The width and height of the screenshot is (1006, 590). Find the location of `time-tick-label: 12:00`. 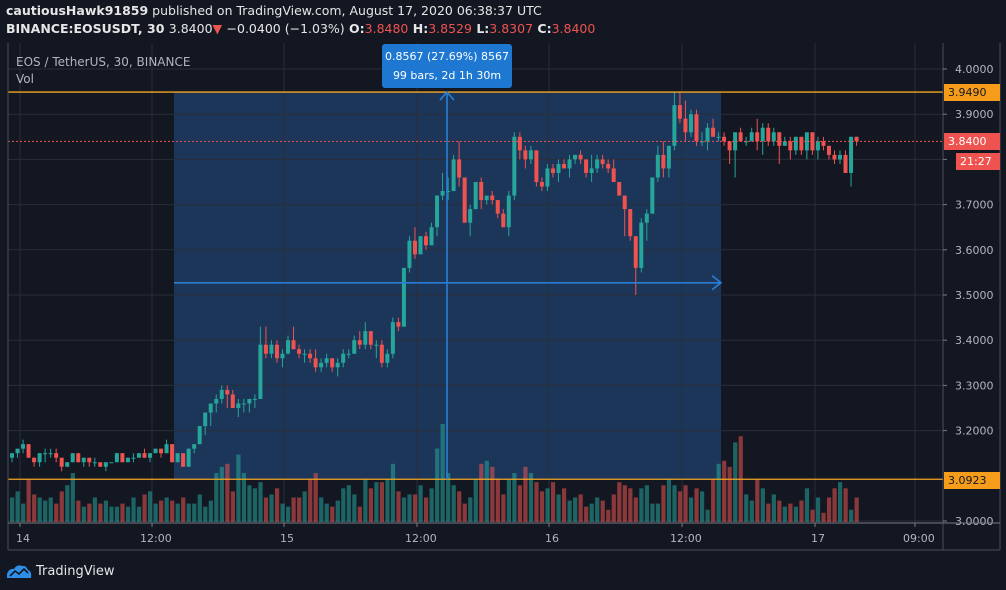

time-tick-label: 12:00 is located at coordinates (156, 538).